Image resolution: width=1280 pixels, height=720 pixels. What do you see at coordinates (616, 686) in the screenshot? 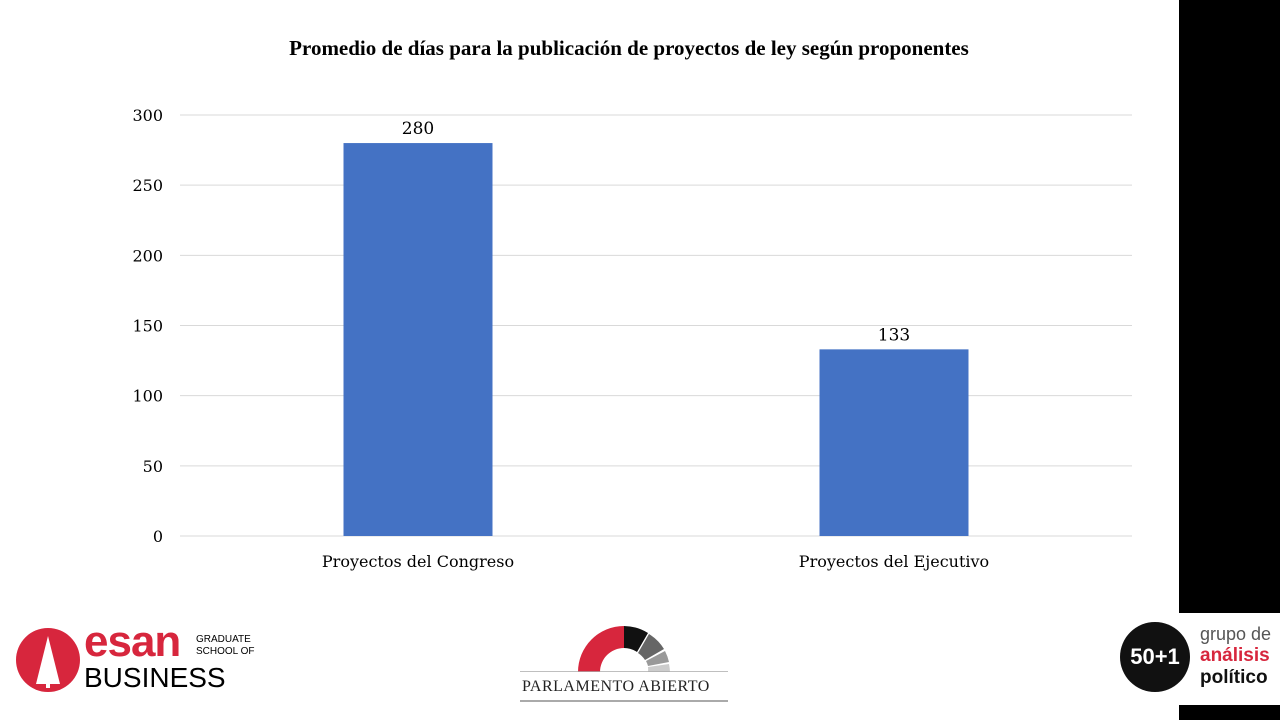
I see `parlamento-text: PARLAMENTO ABIERTO` at bounding box center [616, 686].